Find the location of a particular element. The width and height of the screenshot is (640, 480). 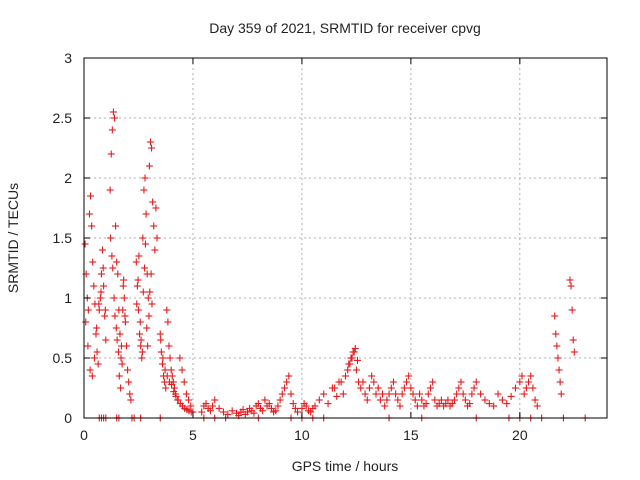

x-tick-label: 0 is located at coordinates (84, 435).